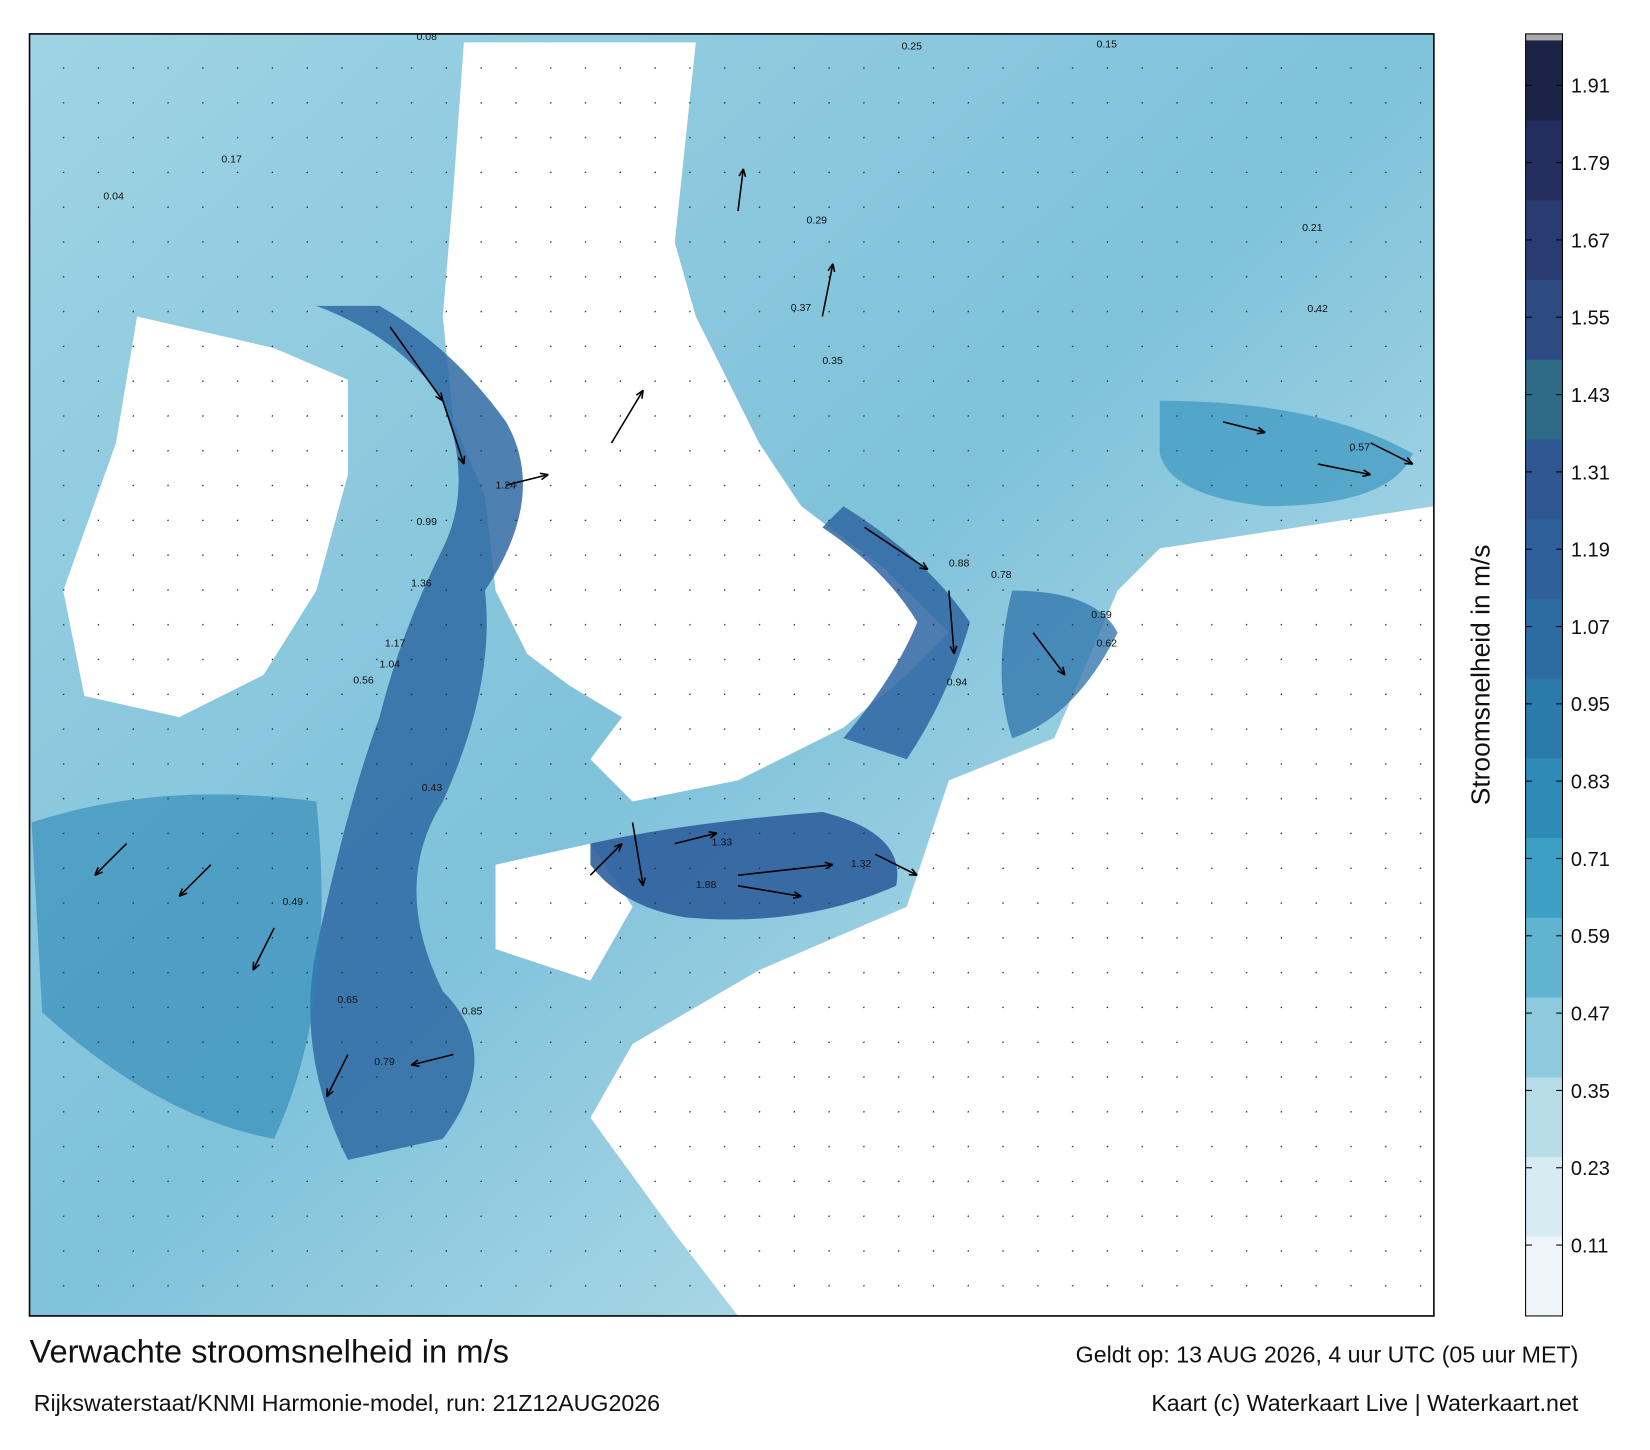 This screenshot has width=1650, height=1450. Describe the element at coordinates (1590, 705) in the screenshot. I see `colorbar-tick-label: 0.95` at that location.